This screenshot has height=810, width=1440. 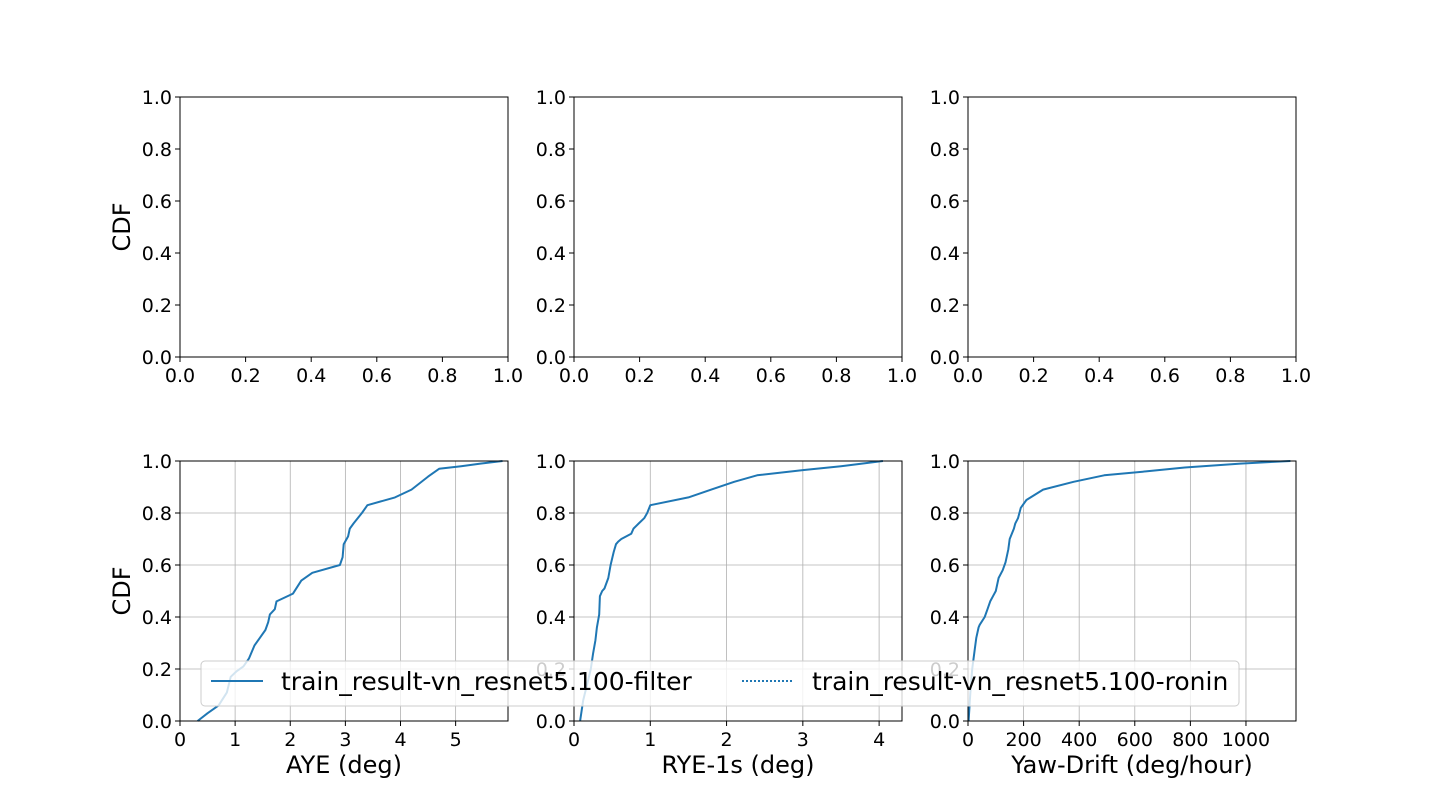 I want to click on x-tick-label: 400, so click(x=1079, y=740).